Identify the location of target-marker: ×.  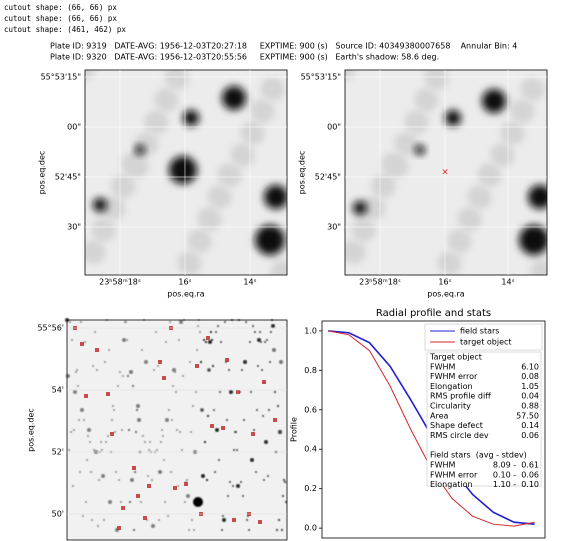
(445, 173).